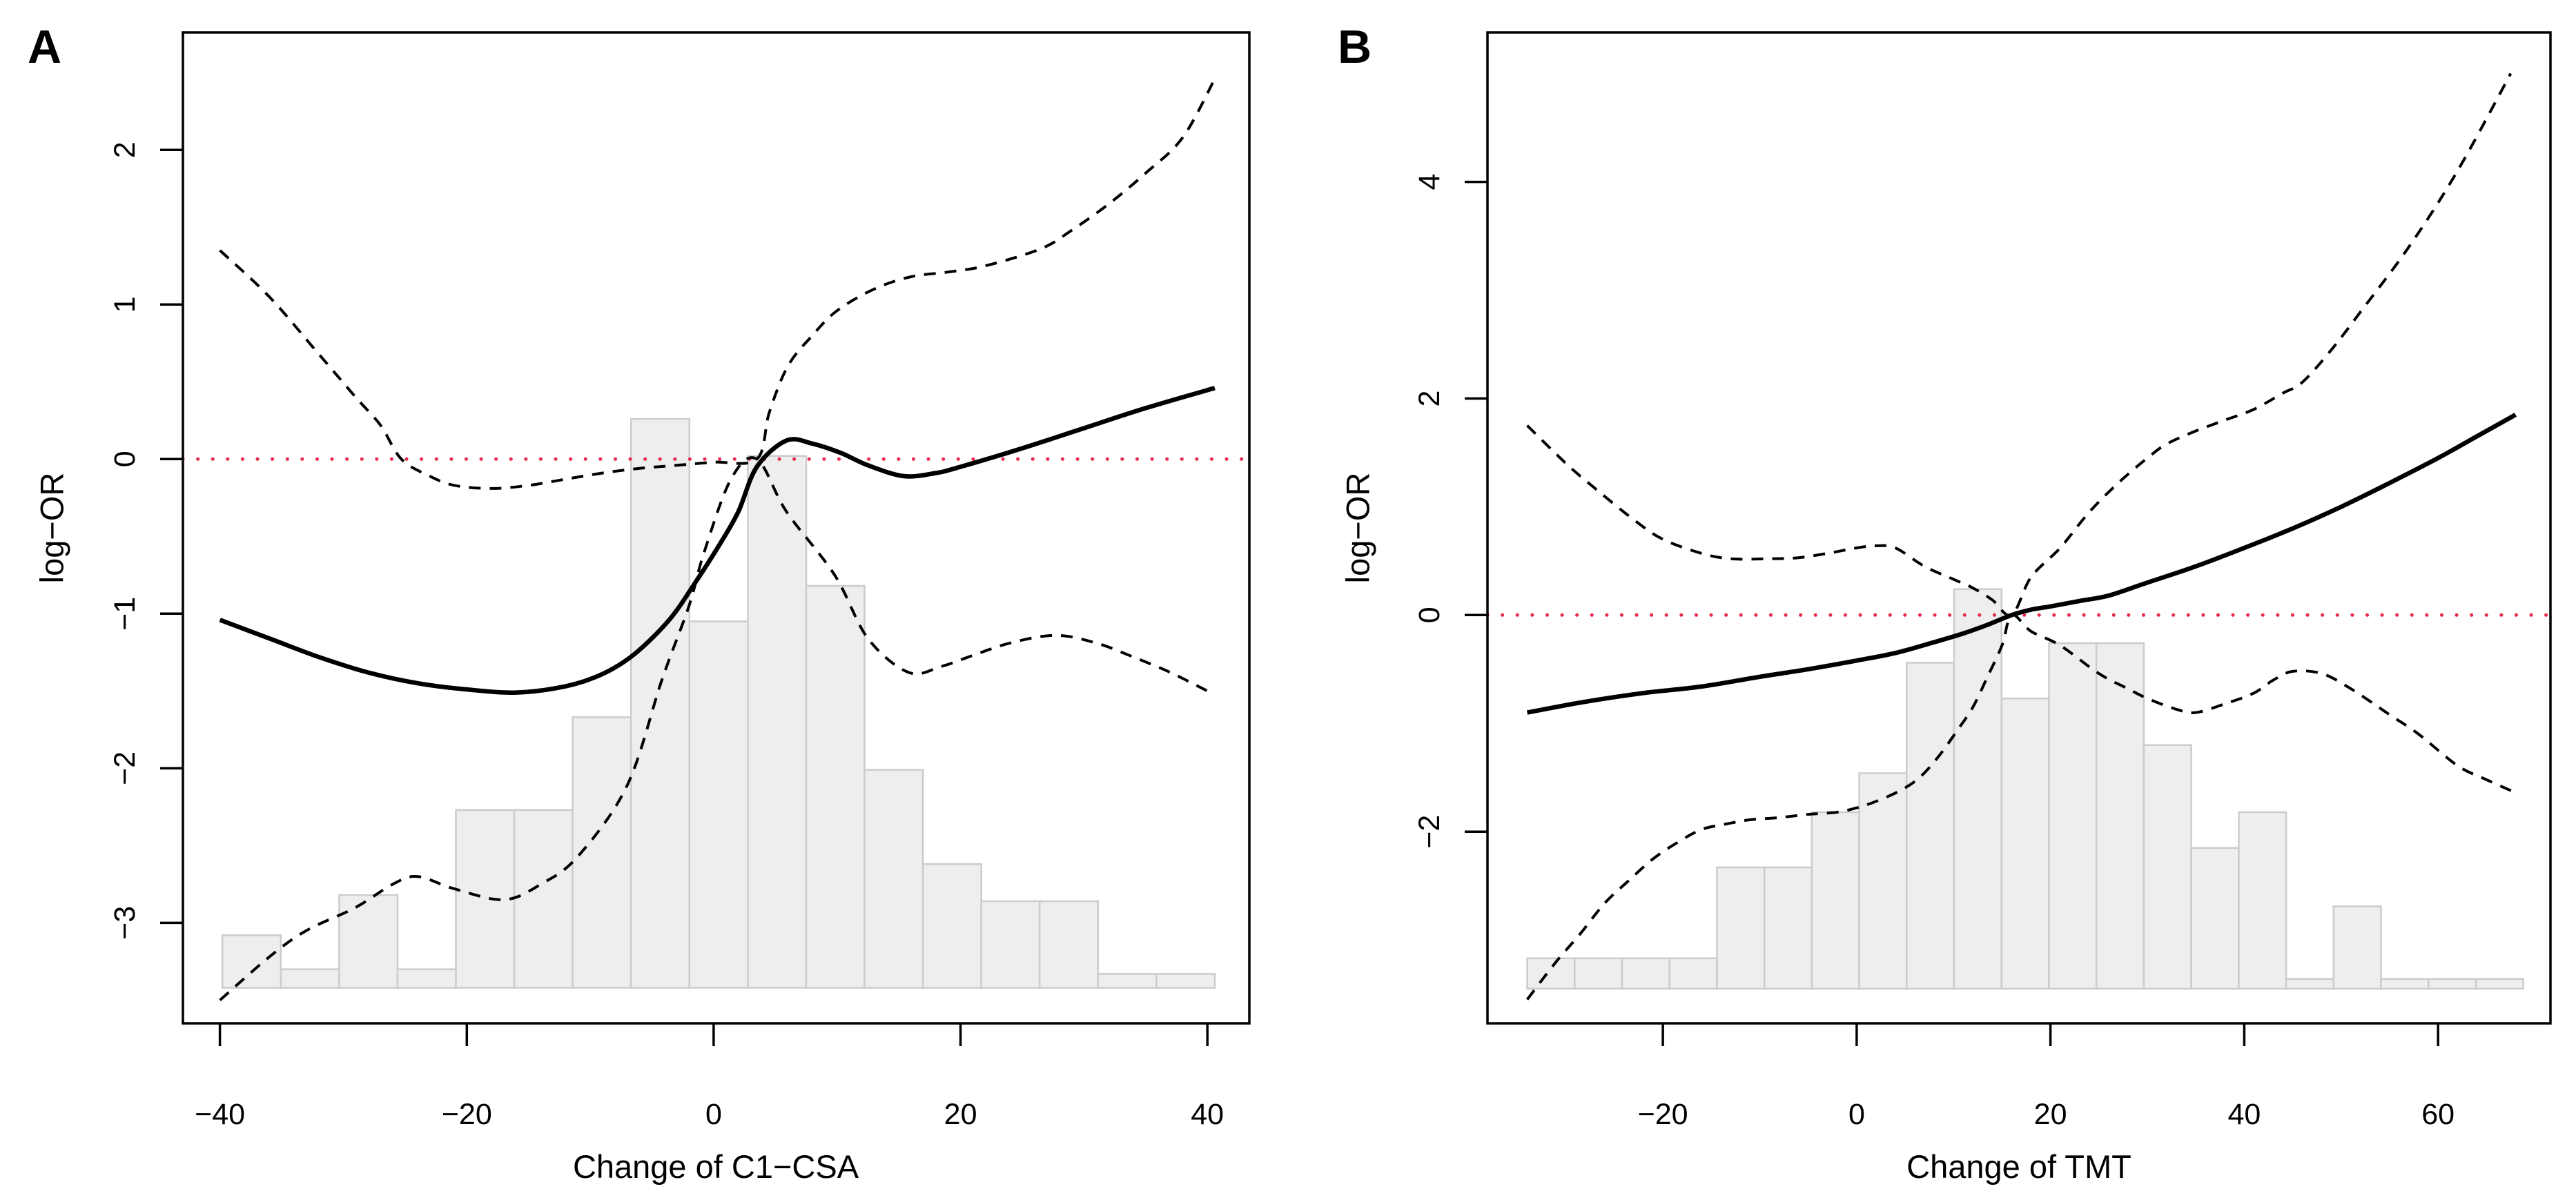 The width and height of the screenshot is (2576, 1200). Describe the element at coordinates (2018, 1166) in the screenshot. I see `panel-b-x-axis-title: Change of TMT` at that location.